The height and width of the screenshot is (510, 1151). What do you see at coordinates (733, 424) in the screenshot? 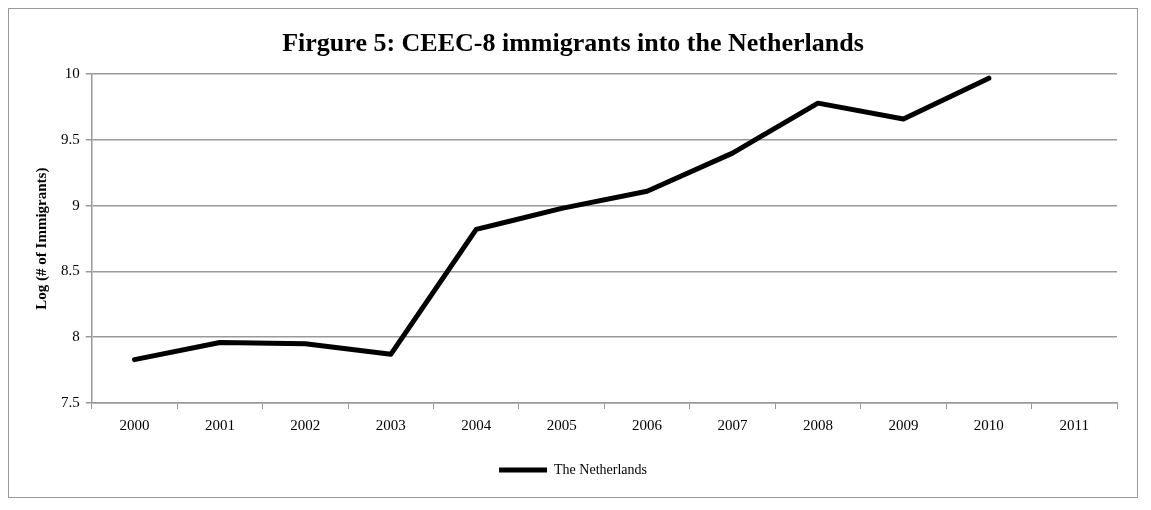
I see `x-tick-label: 2007` at bounding box center [733, 424].